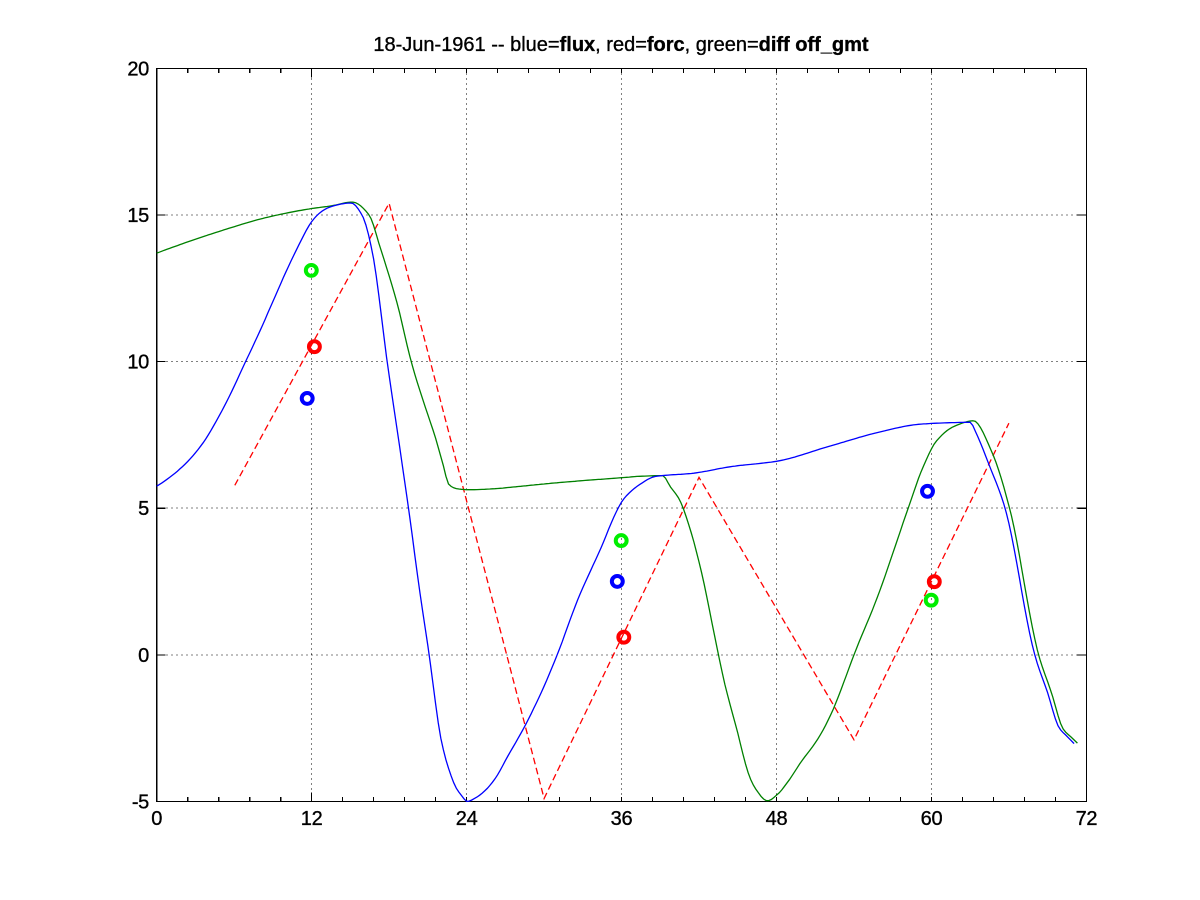  What do you see at coordinates (622, 819) in the screenshot?
I see `svg-text: 36` at bounding box center [622, 819].